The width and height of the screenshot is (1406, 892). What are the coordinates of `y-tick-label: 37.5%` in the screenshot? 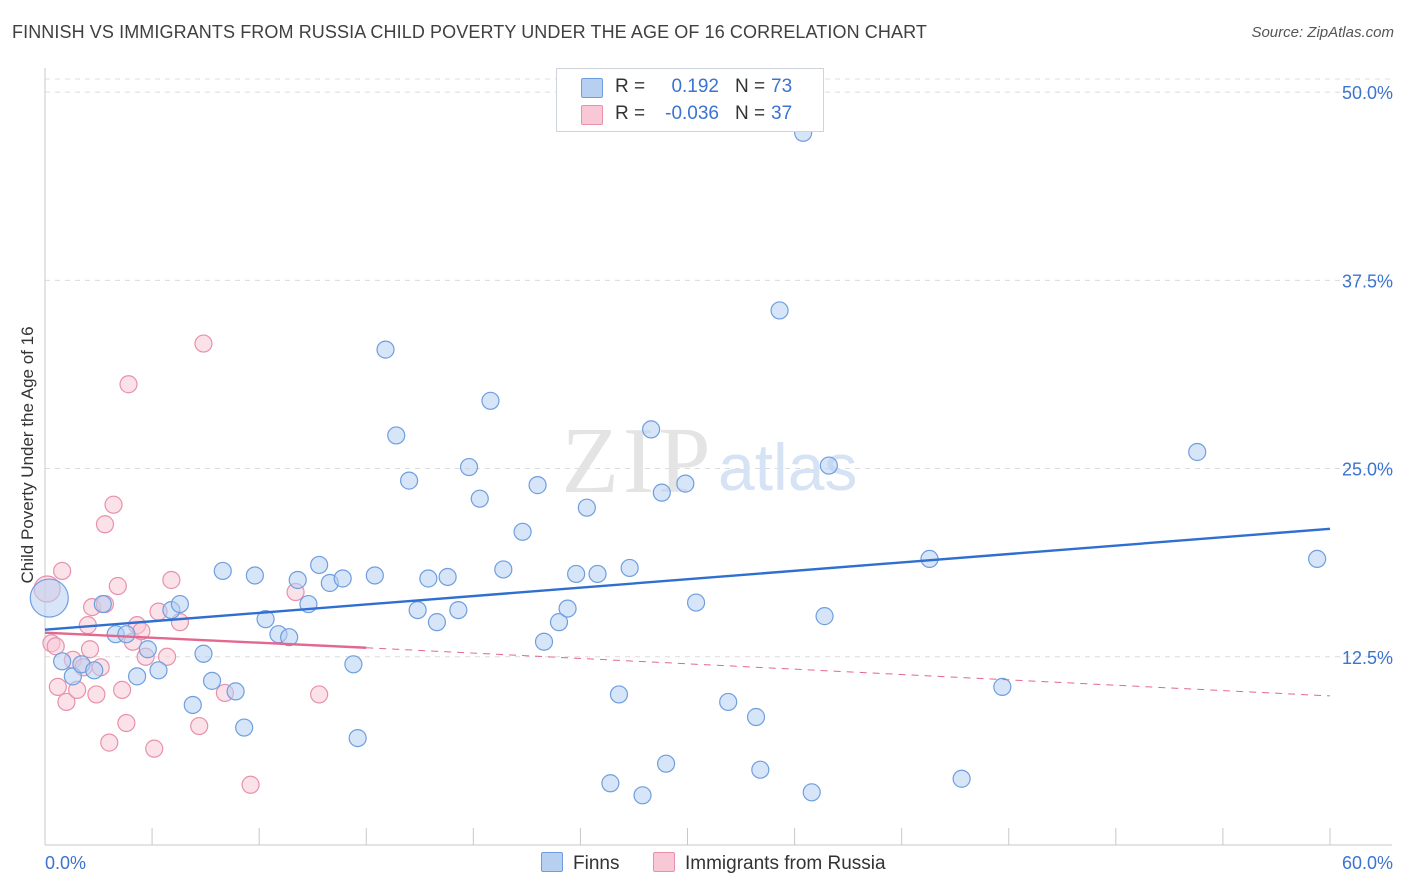 It's located at (1367, 281).